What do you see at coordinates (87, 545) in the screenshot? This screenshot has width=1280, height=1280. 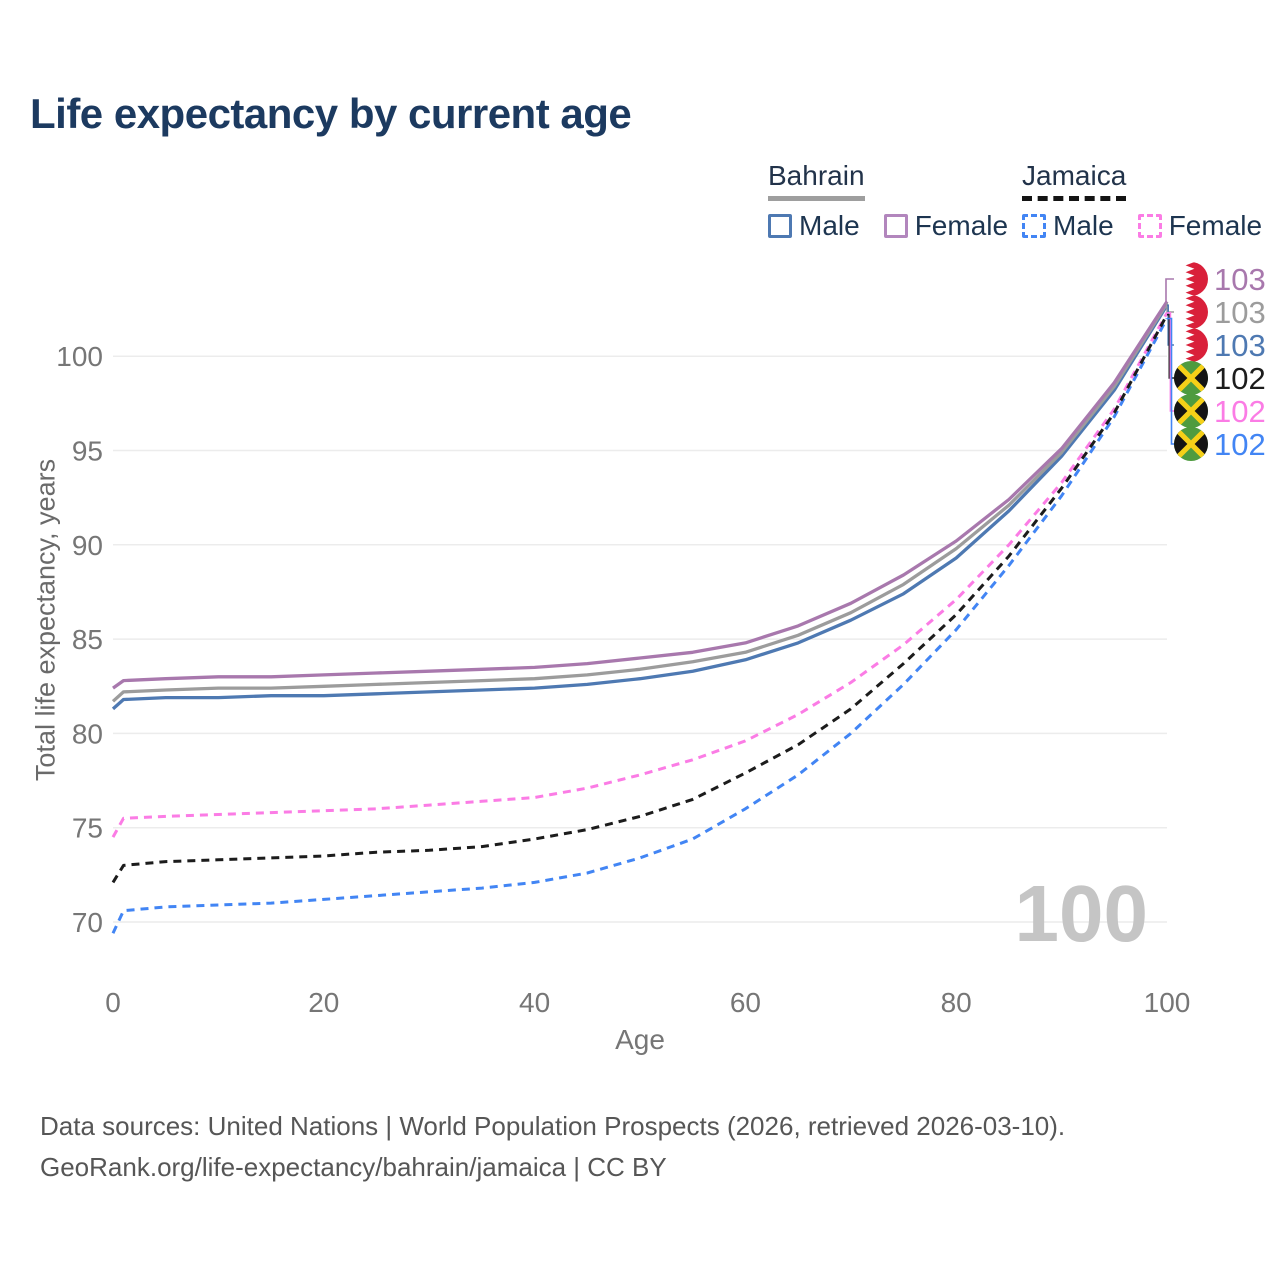 I see `y-tick-label: 90` at bounding box center [87, 545].